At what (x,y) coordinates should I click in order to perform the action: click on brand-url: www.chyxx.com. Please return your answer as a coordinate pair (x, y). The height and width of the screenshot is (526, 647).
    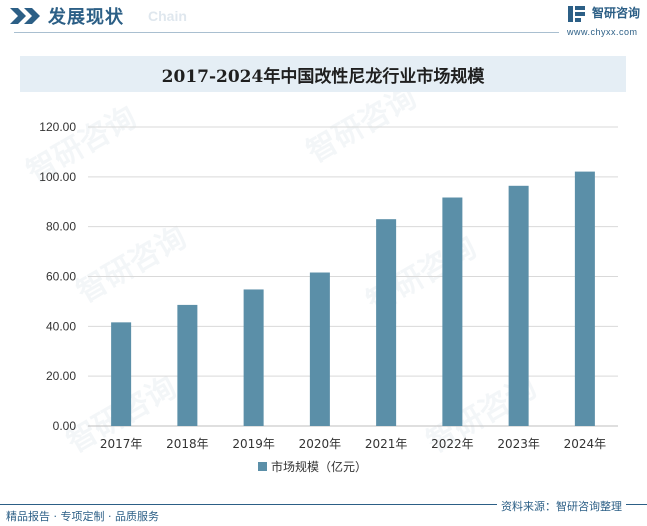
    Looking at the image, I should click on (602, 32).